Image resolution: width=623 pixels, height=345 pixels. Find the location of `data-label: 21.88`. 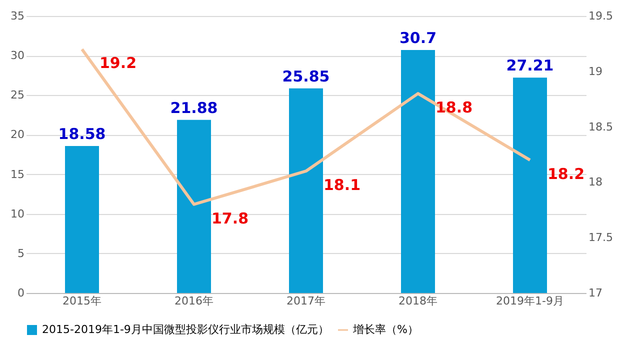

data-label: 21.88 is located at coordinates (194, 107).